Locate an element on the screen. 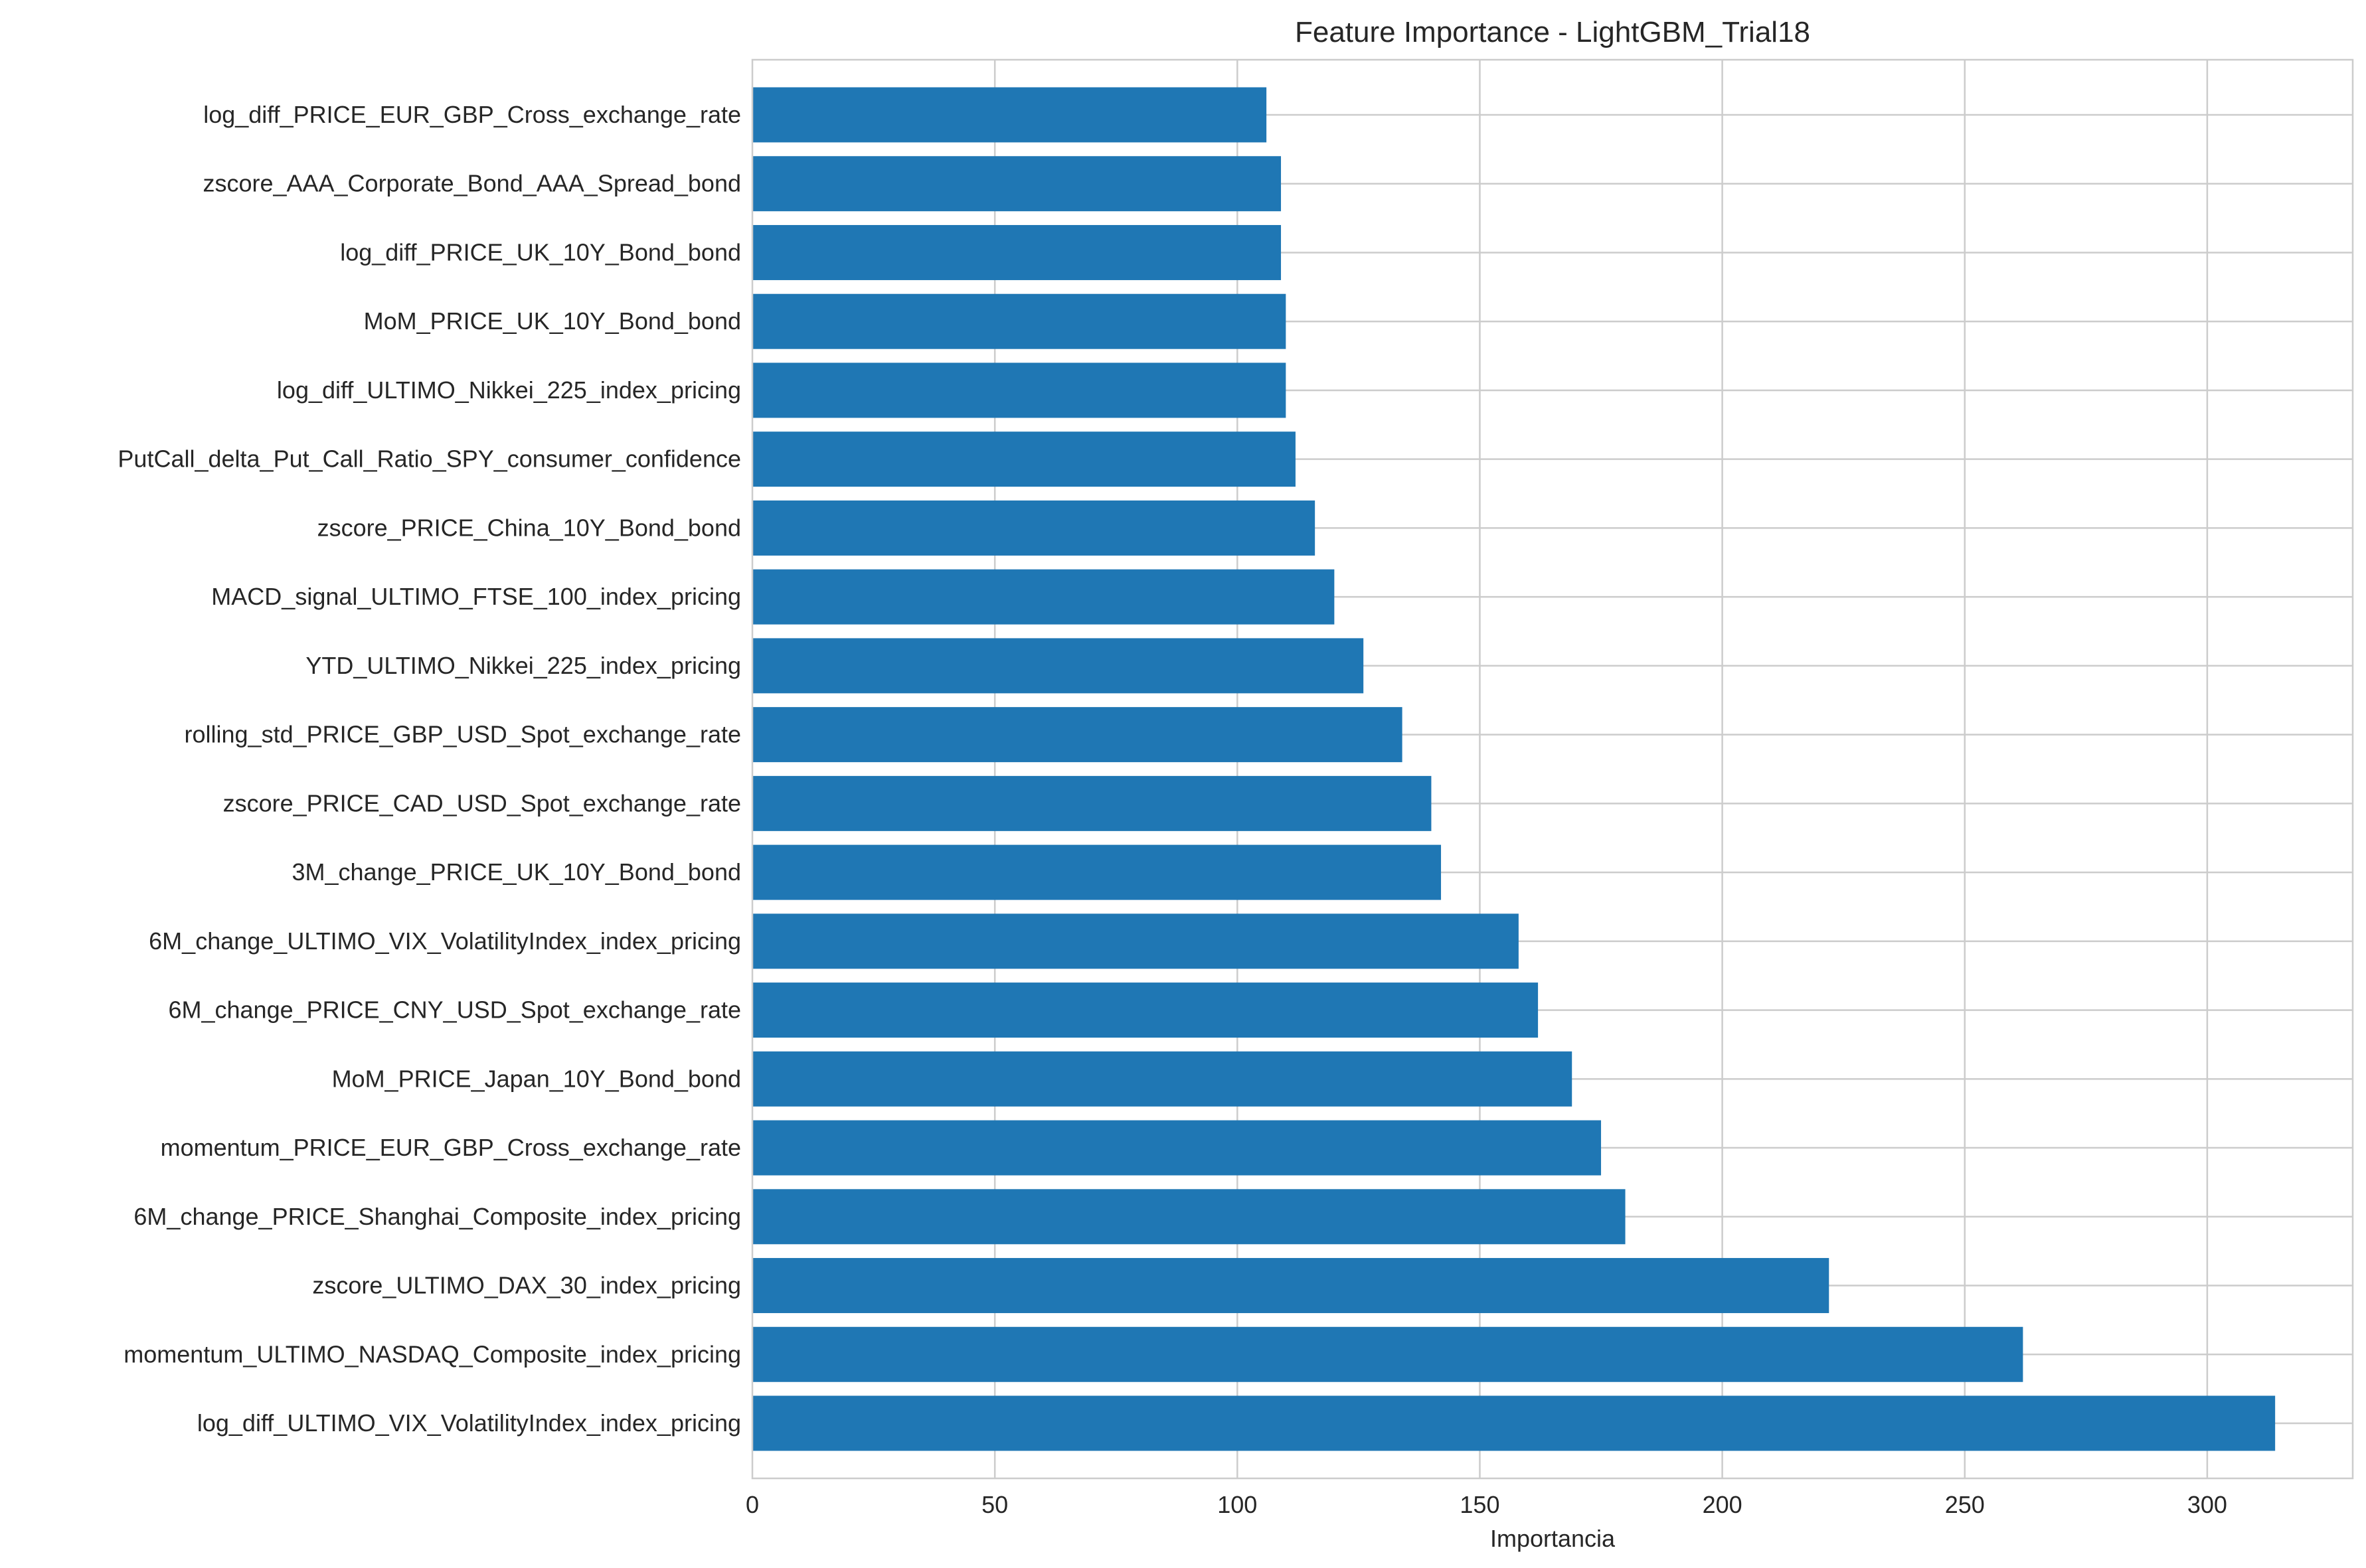 The image size is (2366, 1568). x-tick-labels: 0 50 100 150 200 250 300 is located at coordinates (1486, 1505).